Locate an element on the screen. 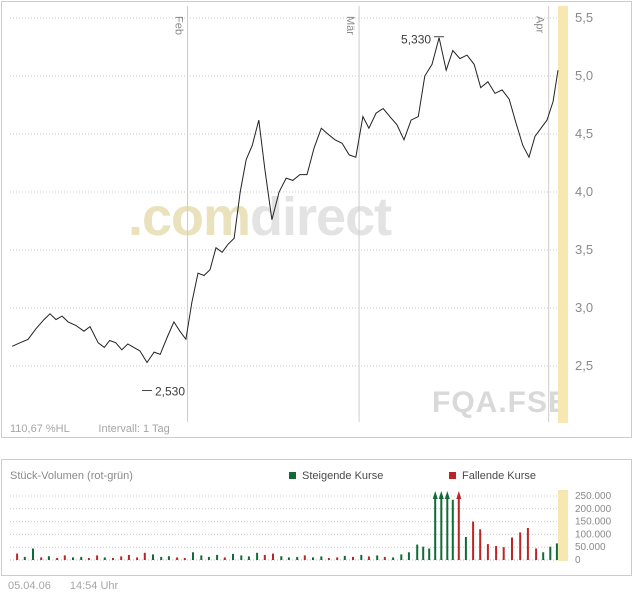 The height and width of the screenshot is (597, 634). price-chart-footer: 110,67 %HL Intervall: 1 Tag is located at coordinates (90, 429).